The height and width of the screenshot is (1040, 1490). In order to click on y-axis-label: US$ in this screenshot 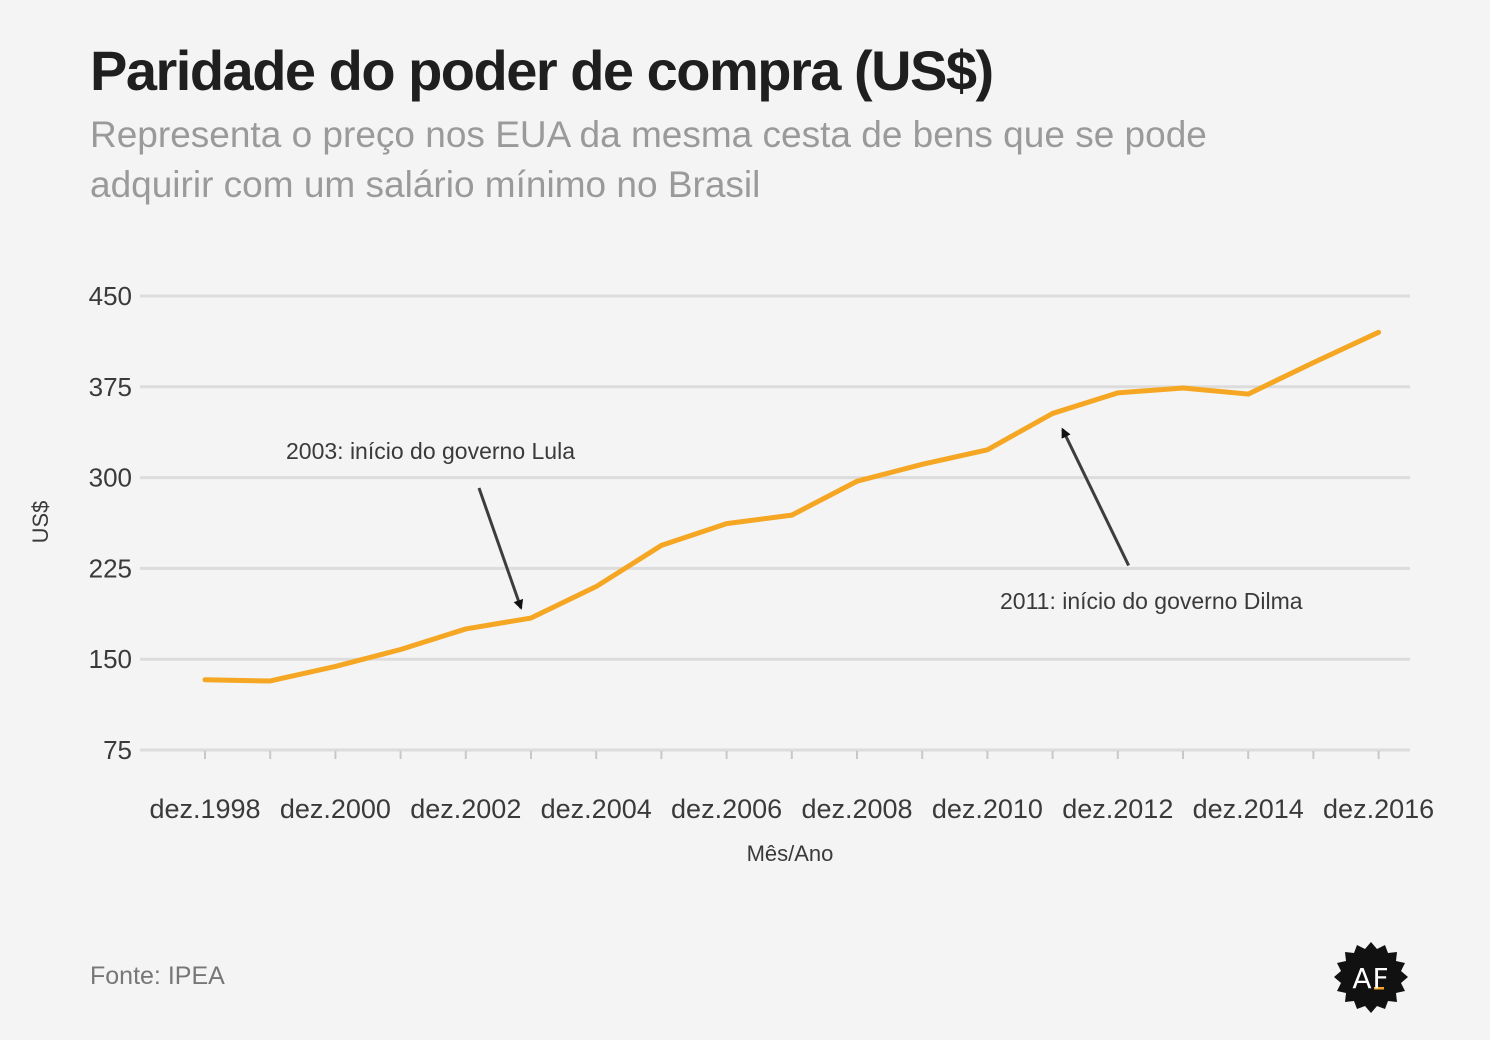, I will do `click(40, 522)`.